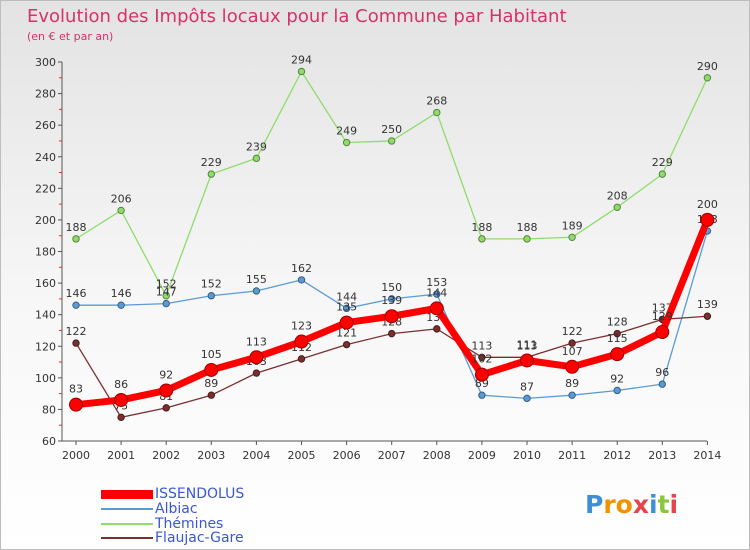 The image size is (750, 550). I want to click on data-label-issendolus: 86, so click(121, 384).